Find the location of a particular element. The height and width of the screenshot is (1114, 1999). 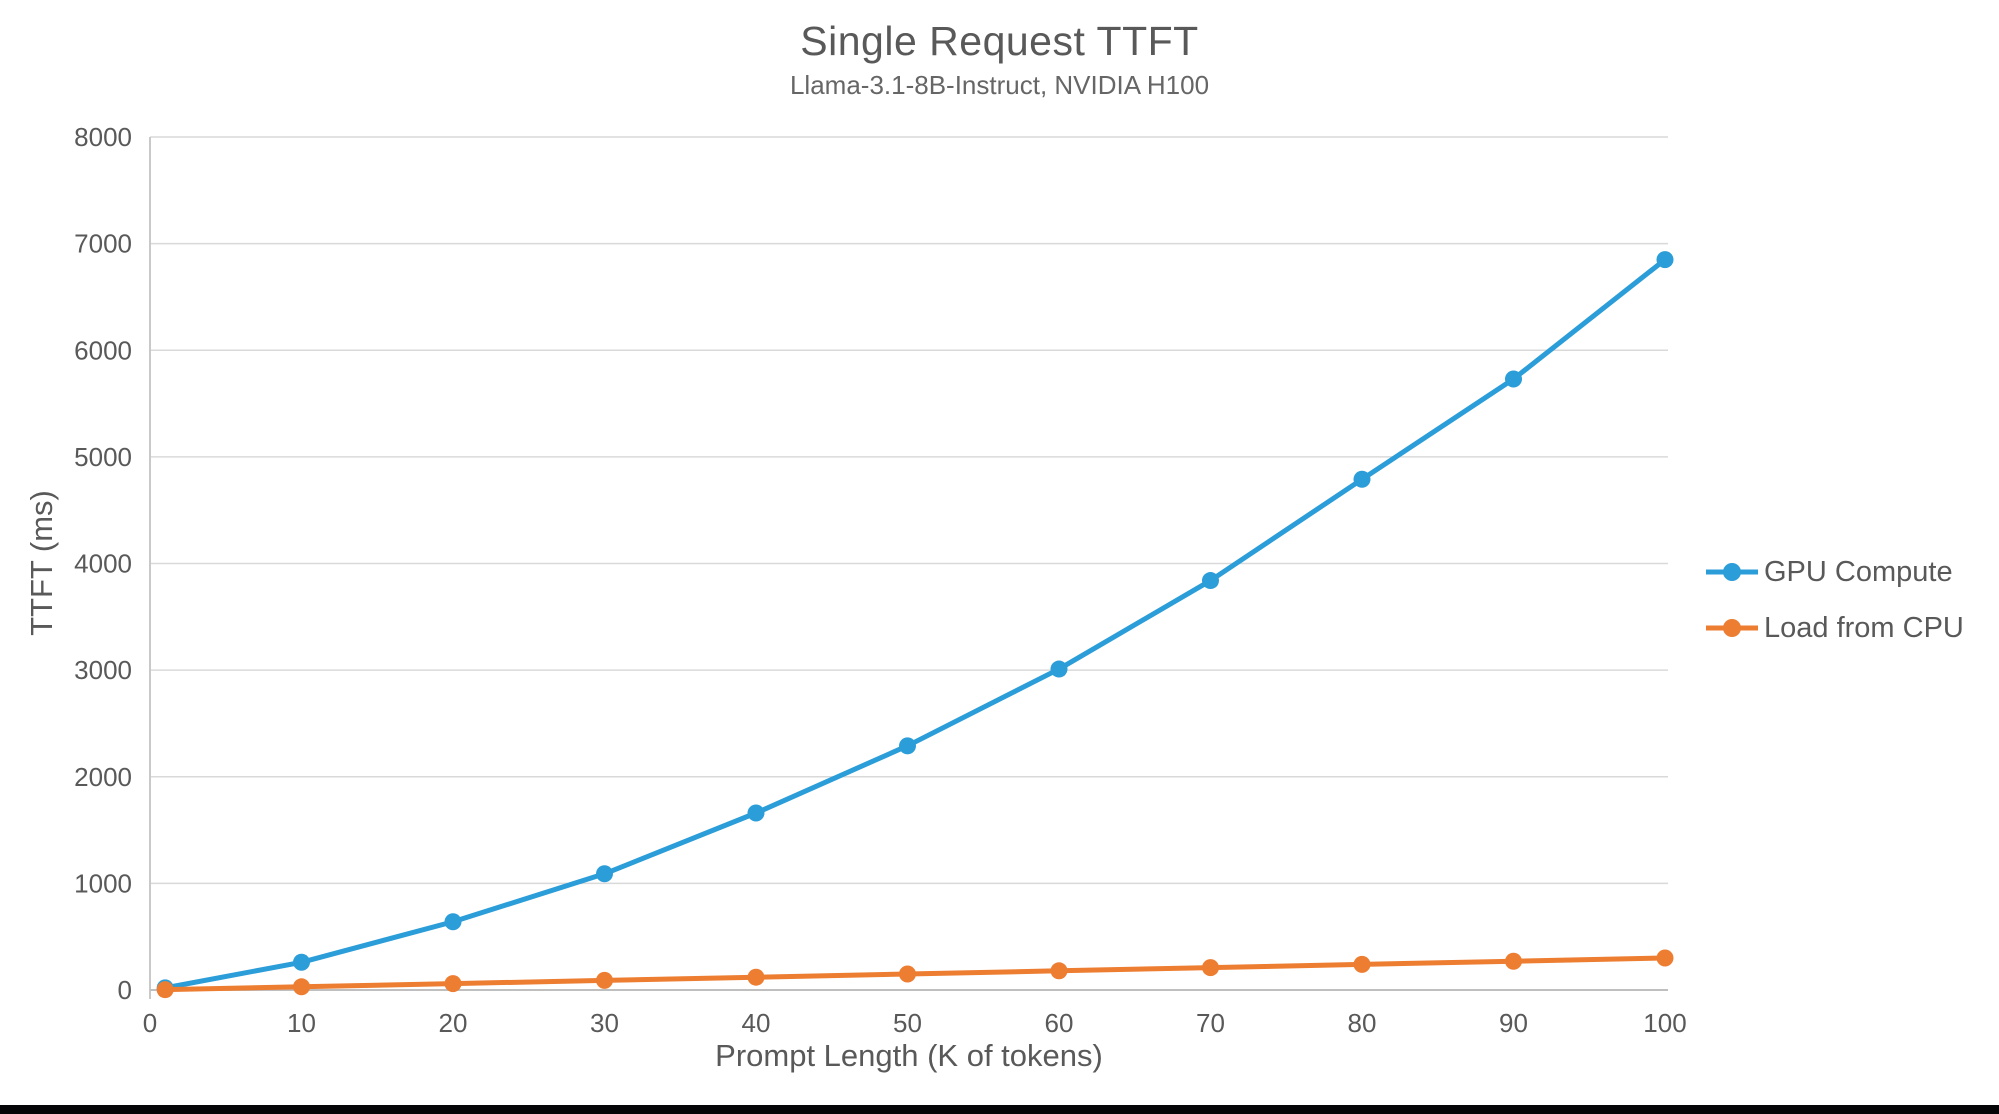

y-tick-label: 1000 is located at coordinates (103, 883).